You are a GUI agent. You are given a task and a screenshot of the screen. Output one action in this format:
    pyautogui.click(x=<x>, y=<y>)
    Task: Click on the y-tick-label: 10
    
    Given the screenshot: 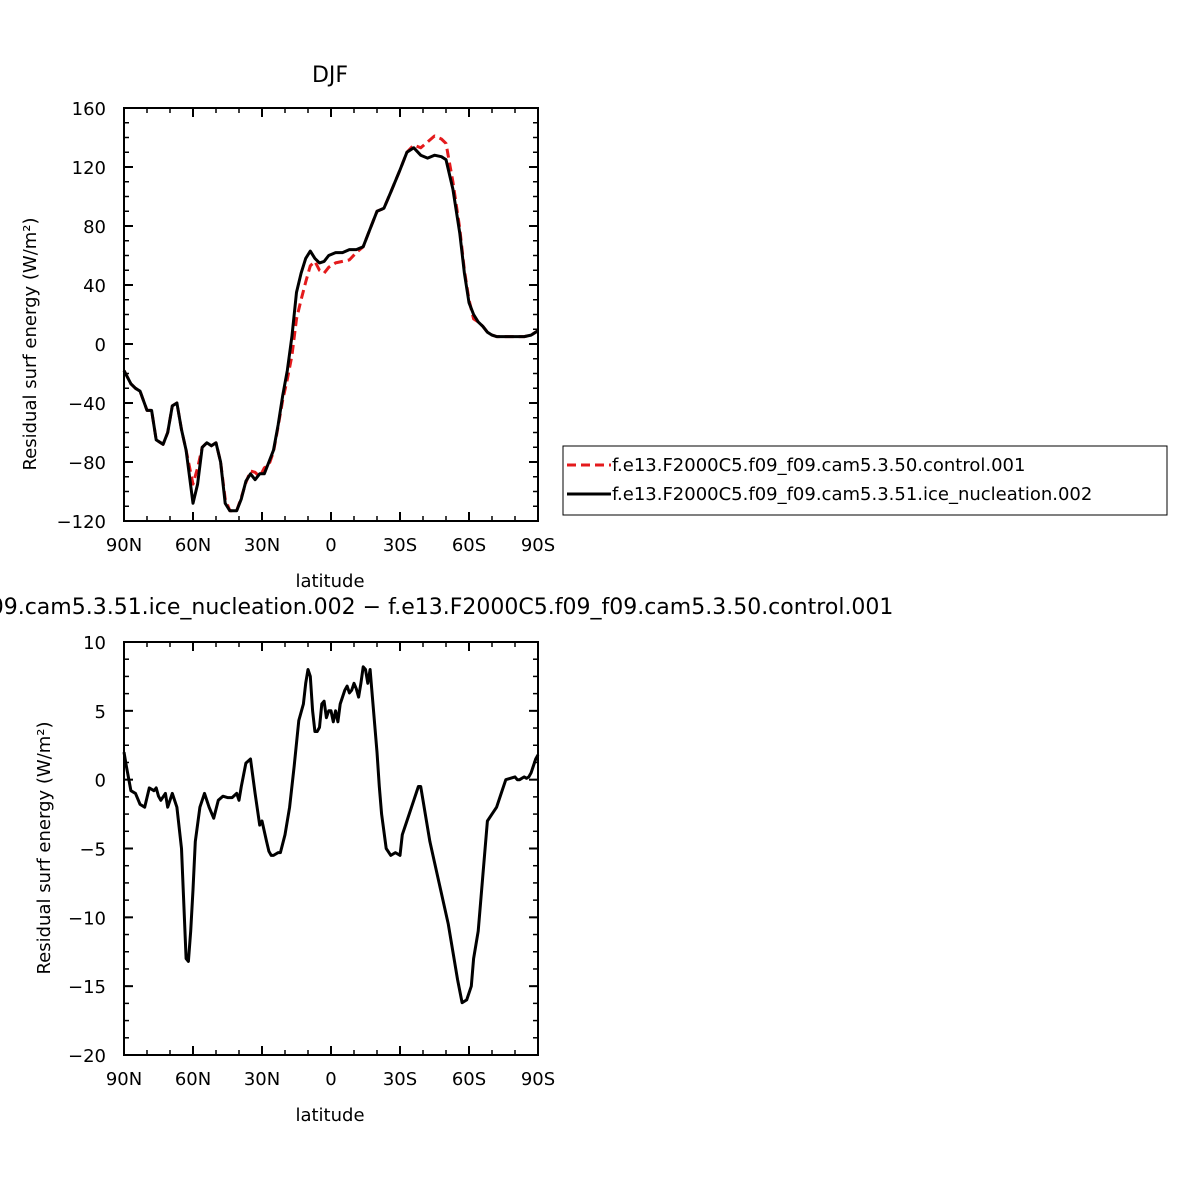 What is the action you would take?
    pyautogui.click(x=94, y=643)
    